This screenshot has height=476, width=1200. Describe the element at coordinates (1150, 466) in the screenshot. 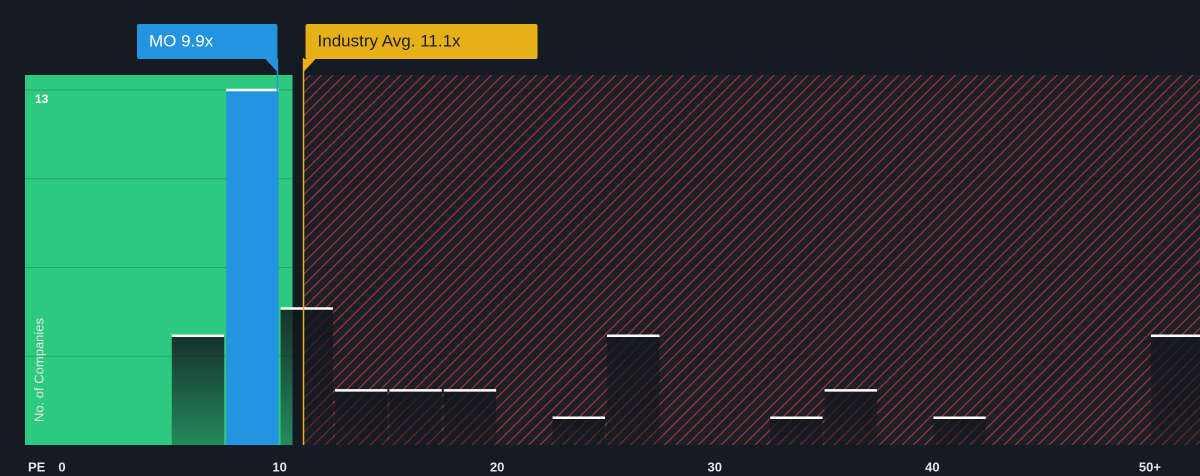

I see `x-tick-label: 50+` at that location.